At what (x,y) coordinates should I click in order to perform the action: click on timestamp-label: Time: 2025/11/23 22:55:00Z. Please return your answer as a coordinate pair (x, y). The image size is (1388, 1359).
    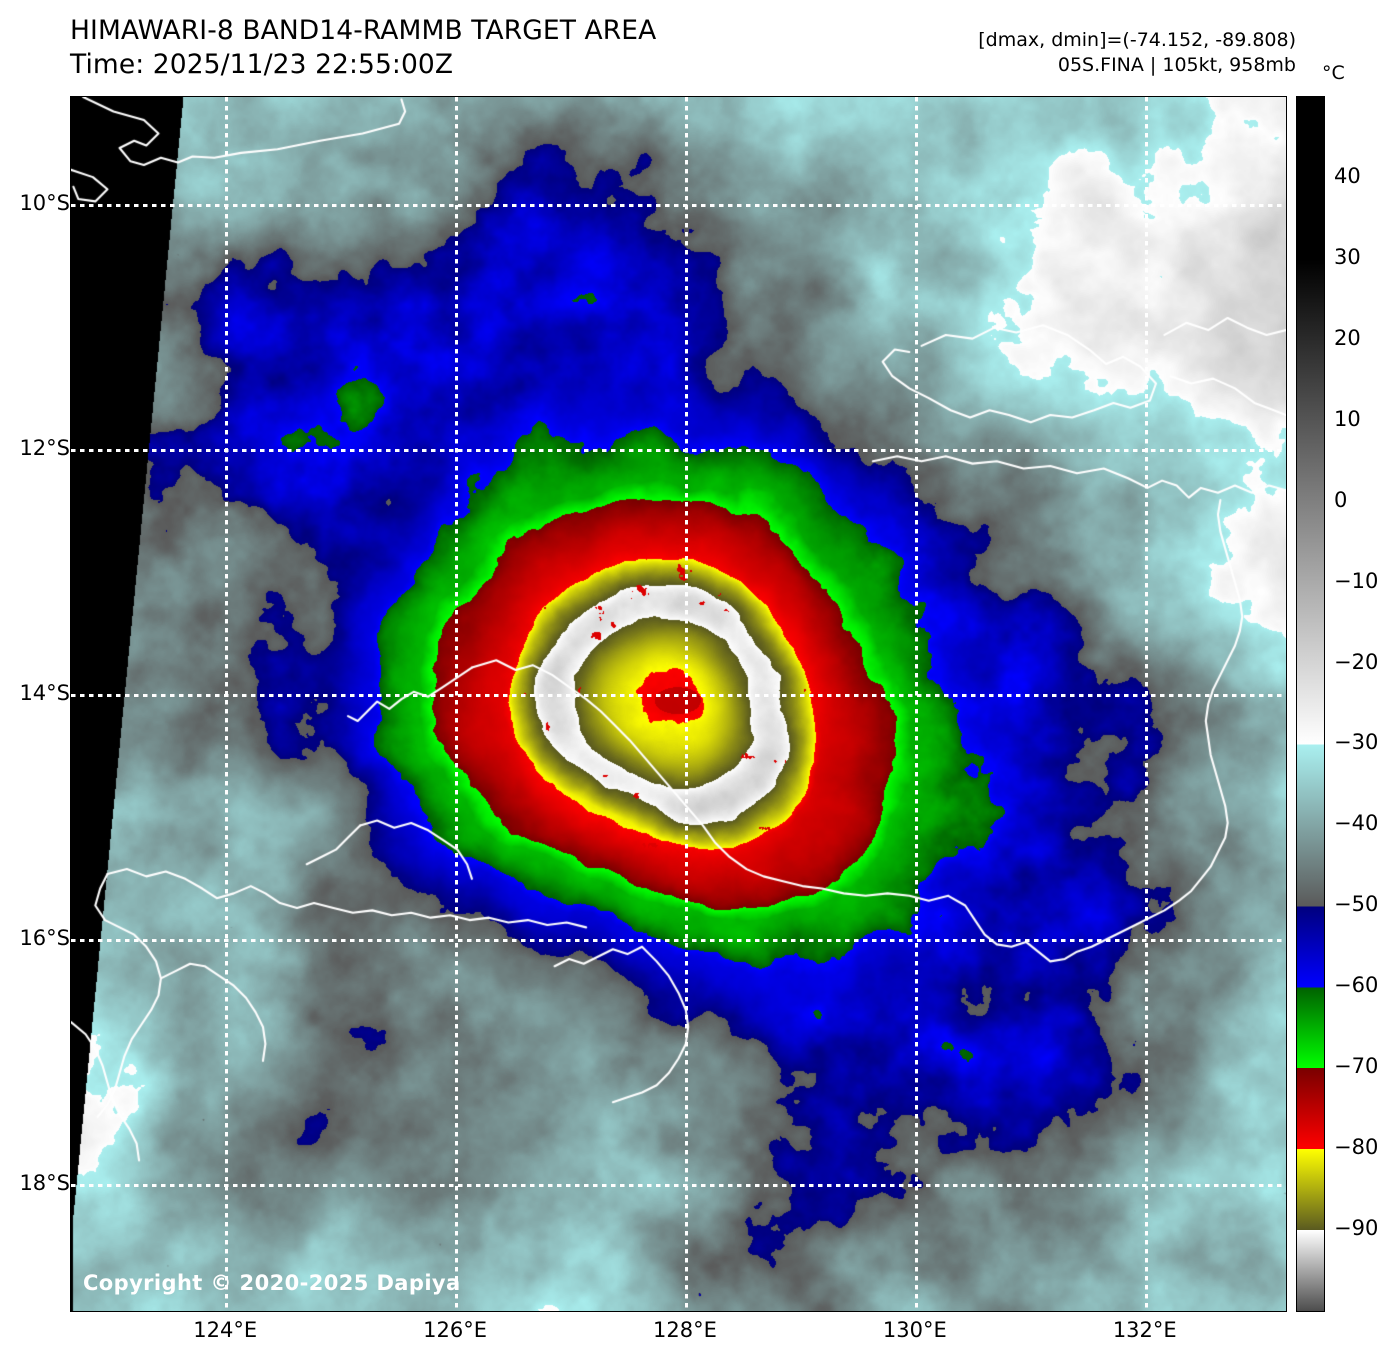
    Looking at the image, I should click on (262, 65).